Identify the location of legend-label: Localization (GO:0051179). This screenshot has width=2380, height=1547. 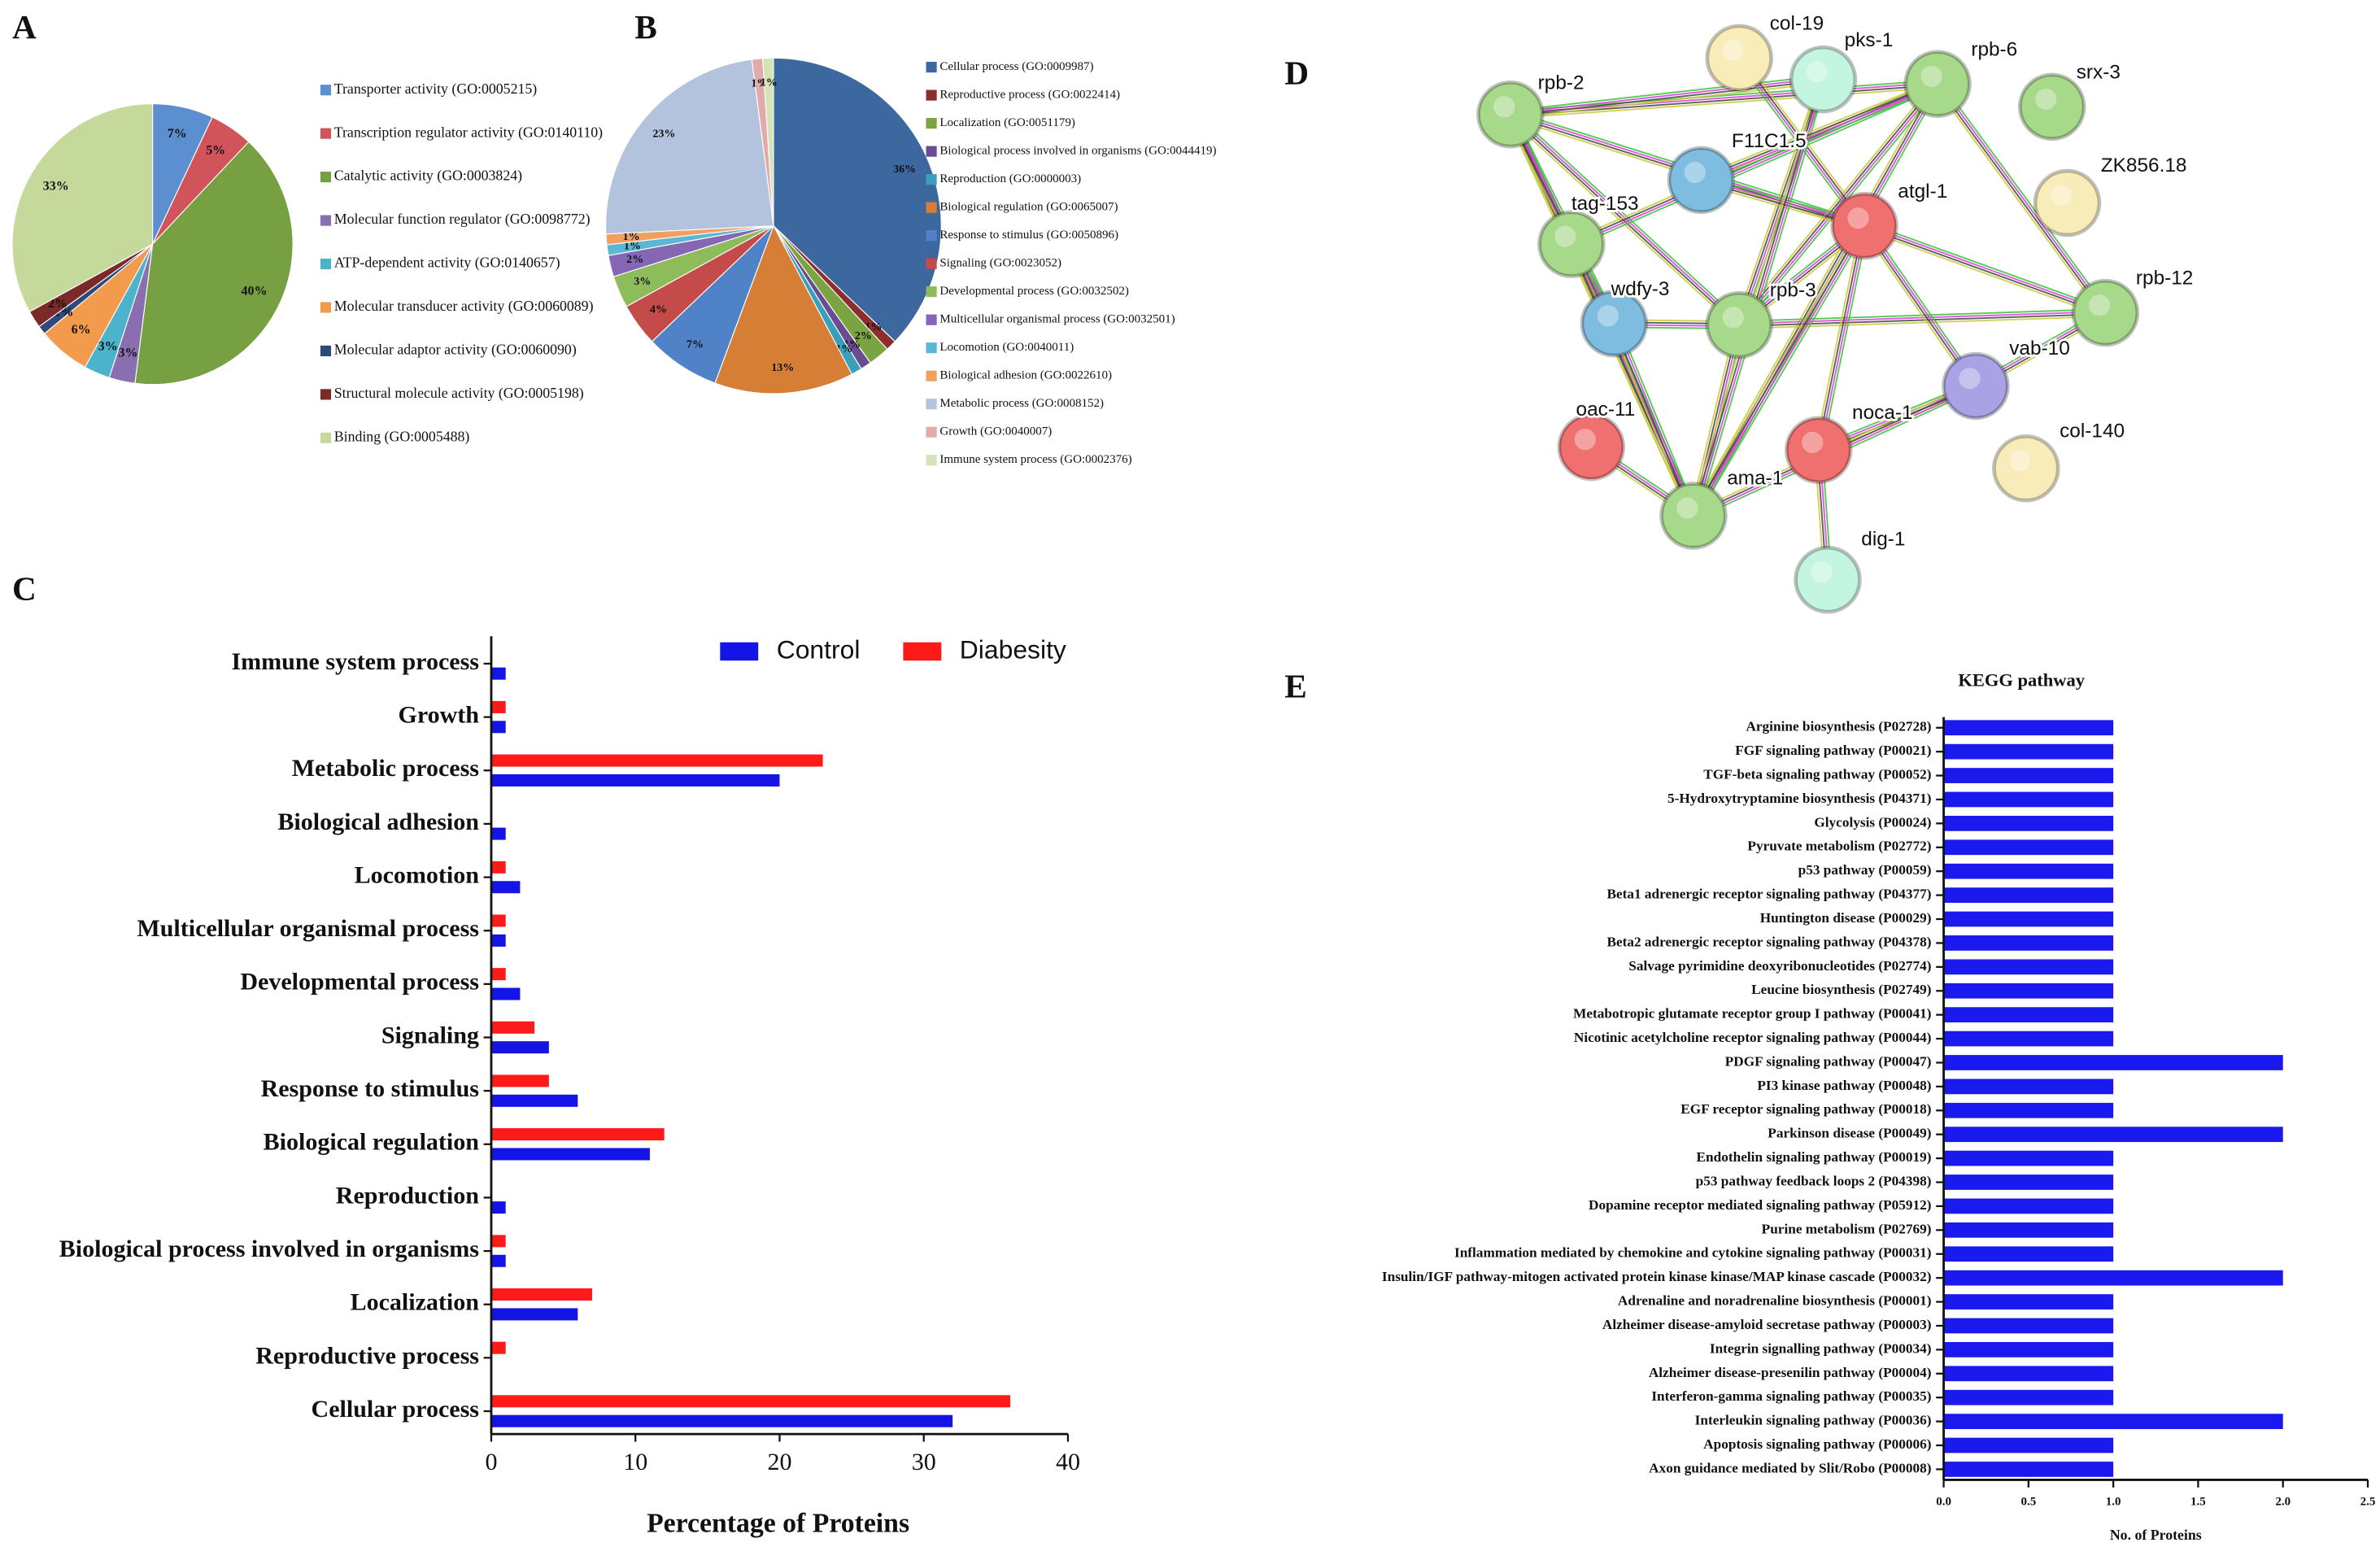
(1007, 123).